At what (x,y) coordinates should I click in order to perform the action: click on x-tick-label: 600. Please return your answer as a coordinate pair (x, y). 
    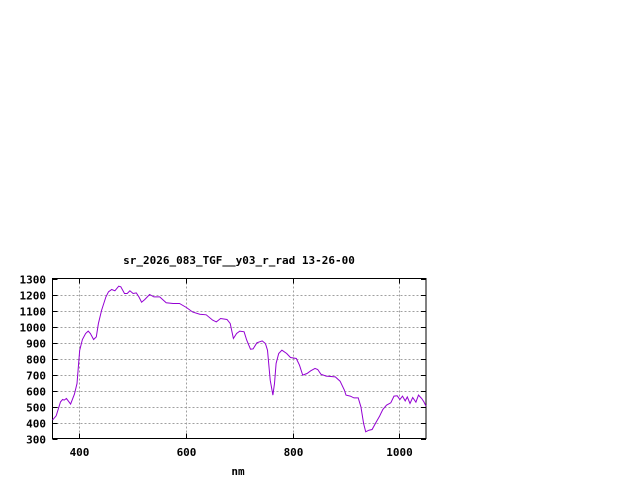
    Looking at the image, I should click on (187, 452).